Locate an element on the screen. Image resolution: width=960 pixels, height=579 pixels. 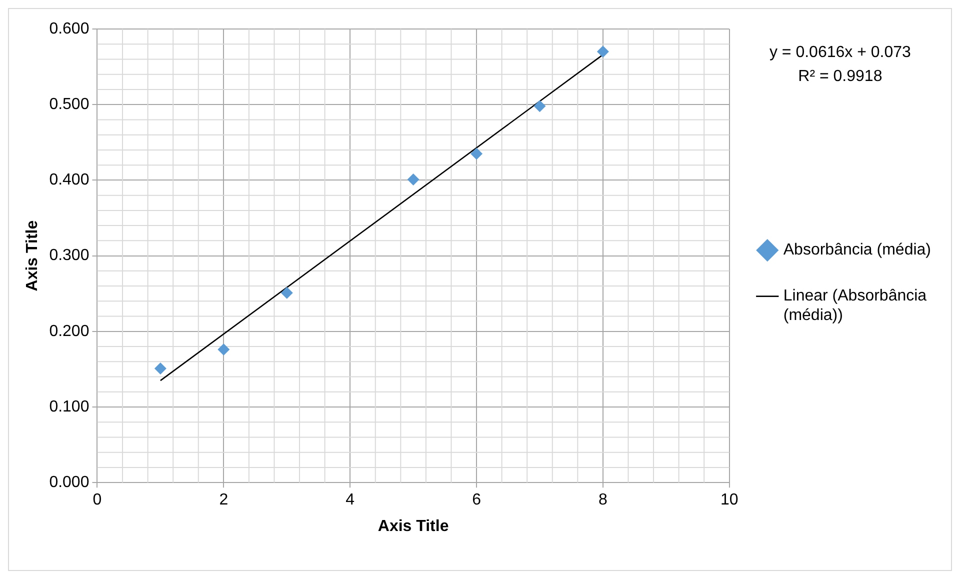
x-tick-label: 0 is located at coordinates (97, 500).